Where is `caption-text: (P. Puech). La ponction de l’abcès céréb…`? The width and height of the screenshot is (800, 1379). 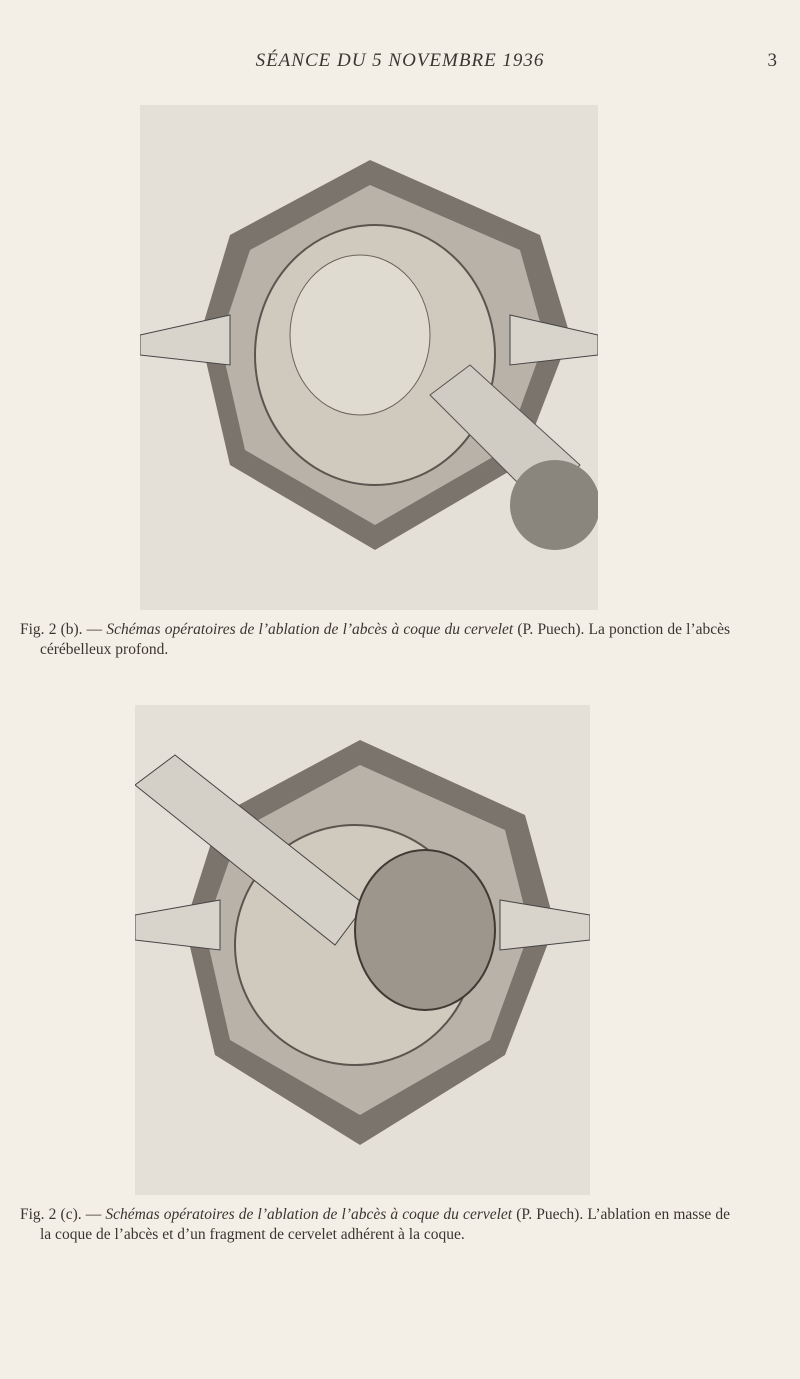
caption-text: (P. Puech). La ponction de l’abcès céréb… is located at coordinates (385, 639).